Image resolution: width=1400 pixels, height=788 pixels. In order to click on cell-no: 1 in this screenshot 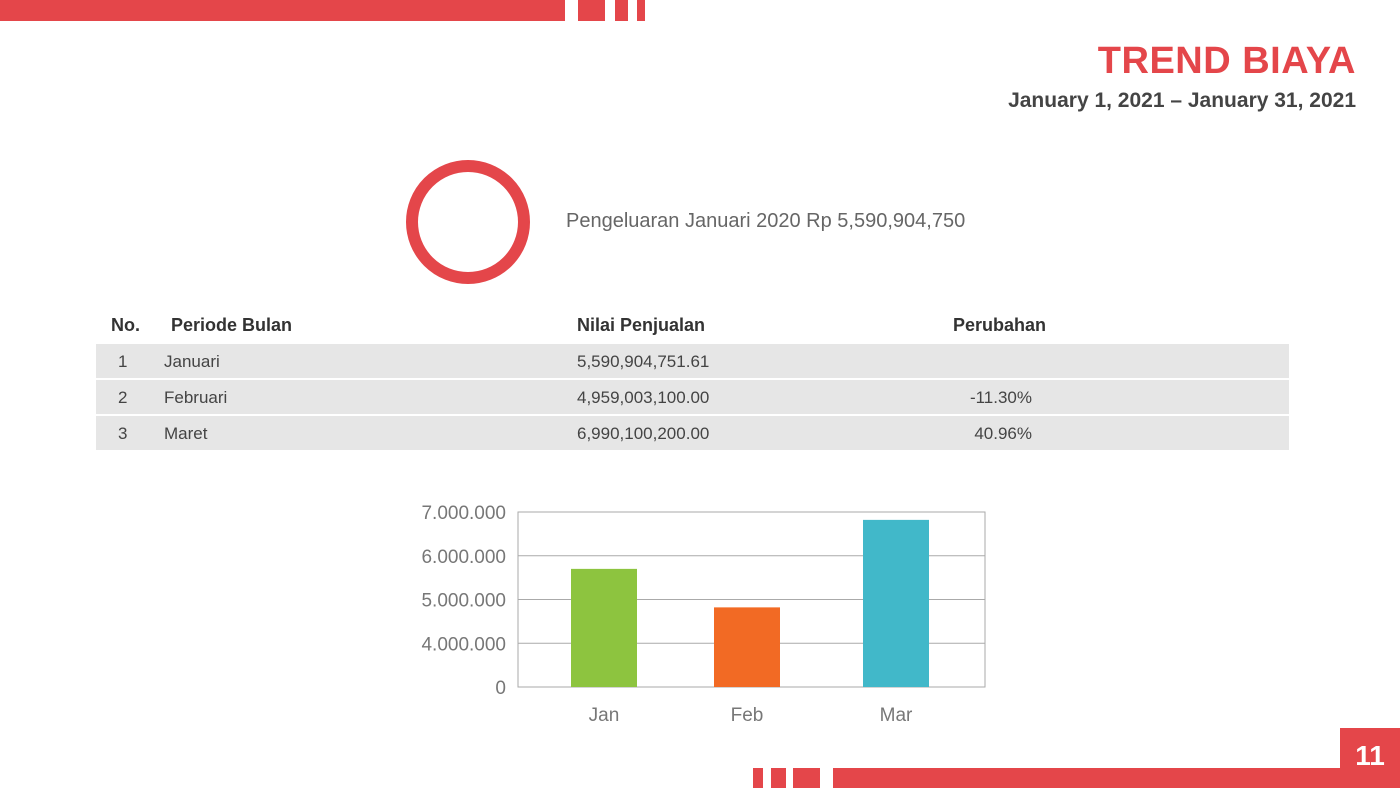, I will do `click(123, 361)`.